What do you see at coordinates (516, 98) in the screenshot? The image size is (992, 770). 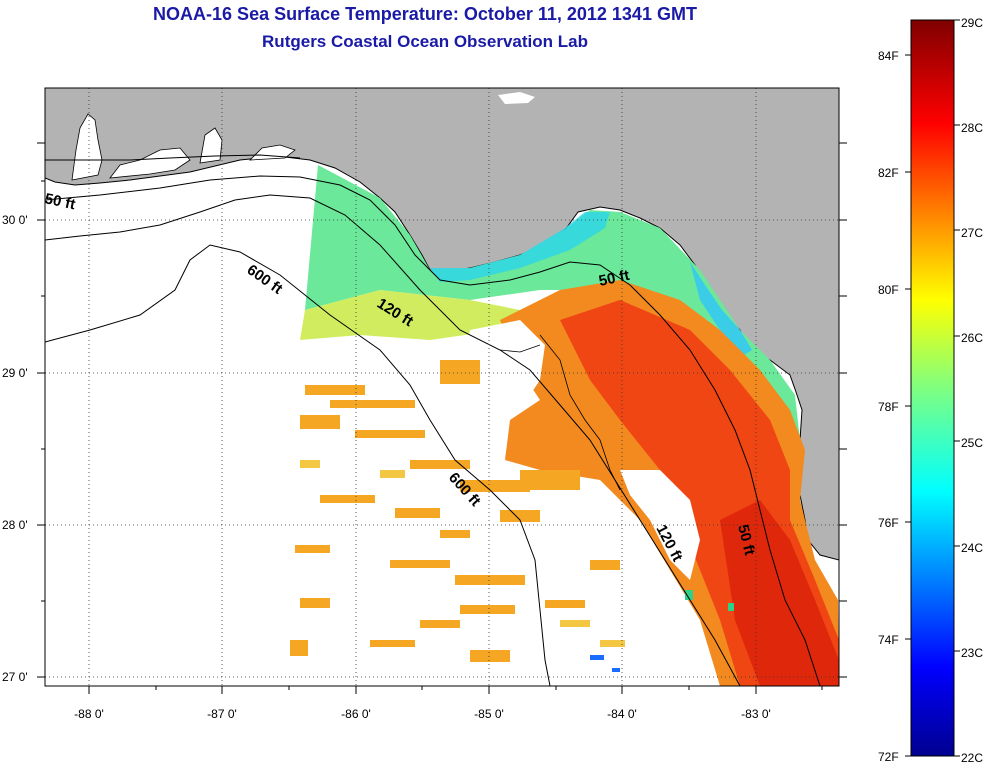 I see `lake` at bounding box center [516, 98].